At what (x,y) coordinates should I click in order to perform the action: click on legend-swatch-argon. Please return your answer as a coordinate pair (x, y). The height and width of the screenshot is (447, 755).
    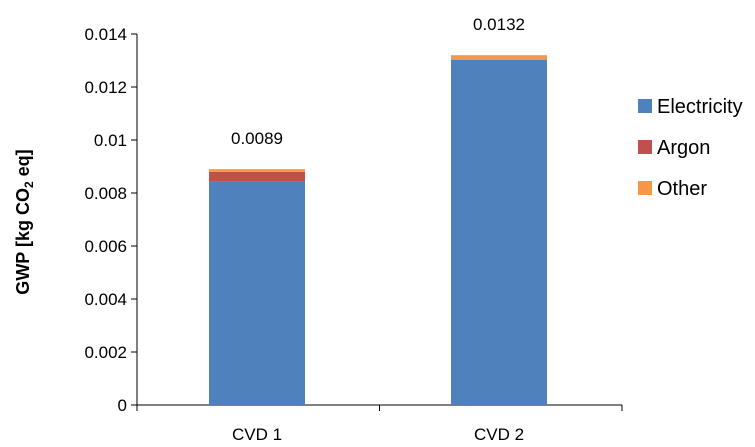
    Looking at the image, I should click on (645, 147).